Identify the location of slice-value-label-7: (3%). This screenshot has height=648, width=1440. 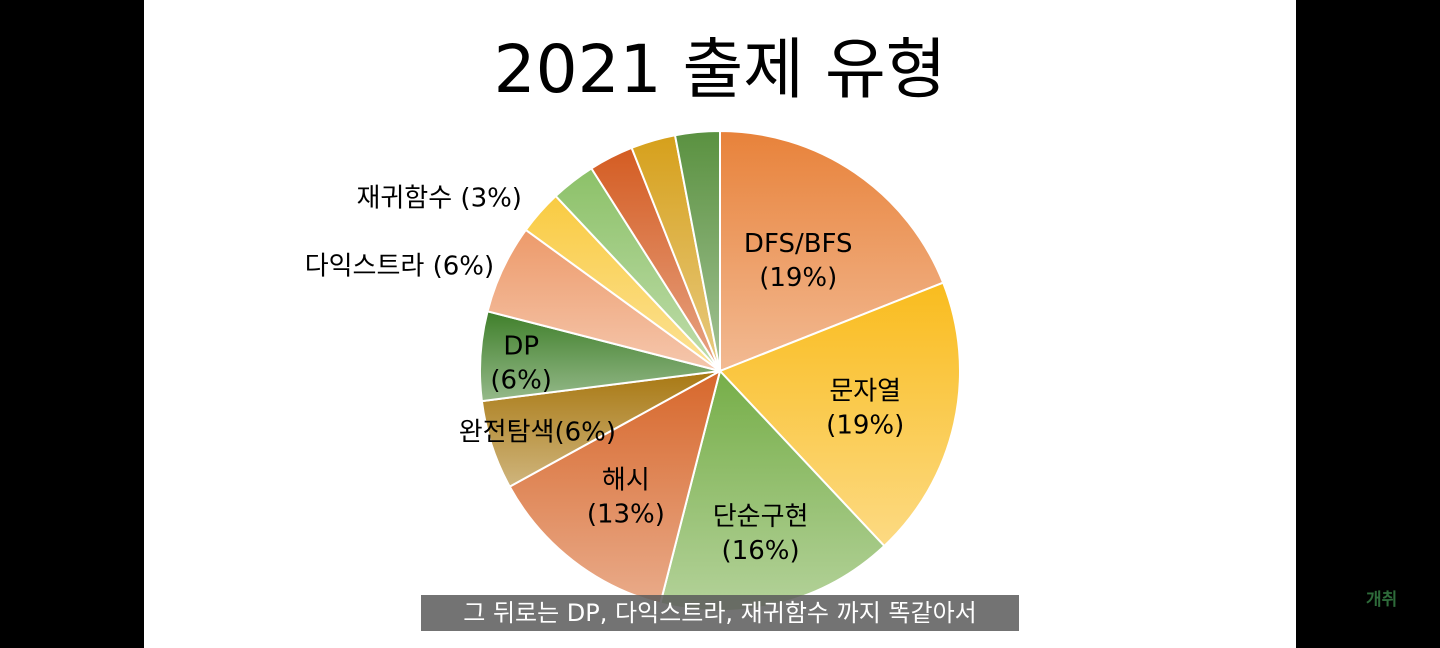
(487, 198).